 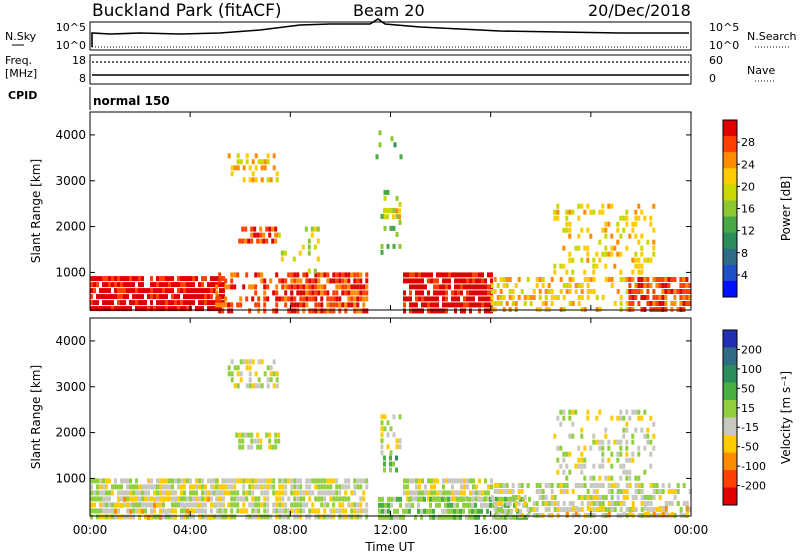 I want to click on x-tick-label: 08:00, so click(x=290, y=530).